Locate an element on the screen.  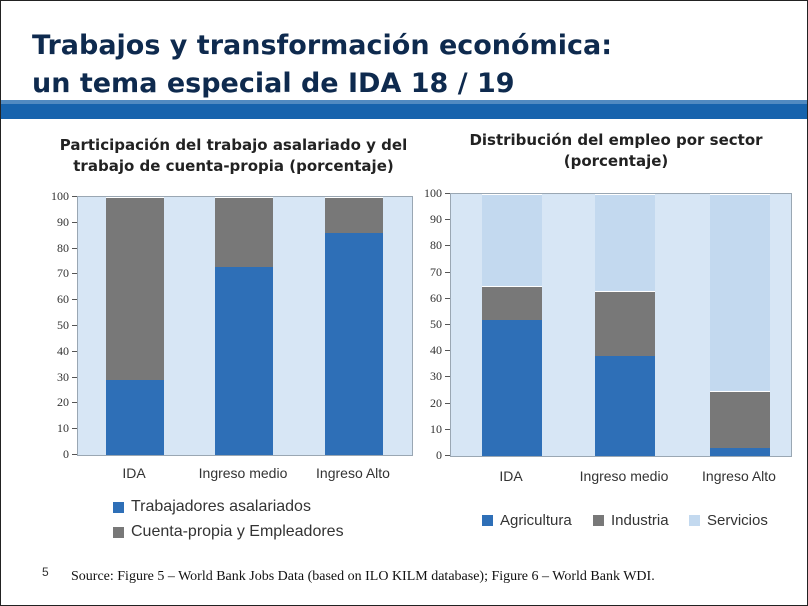
legend-swatch-light is located at coordinates (694, 520).